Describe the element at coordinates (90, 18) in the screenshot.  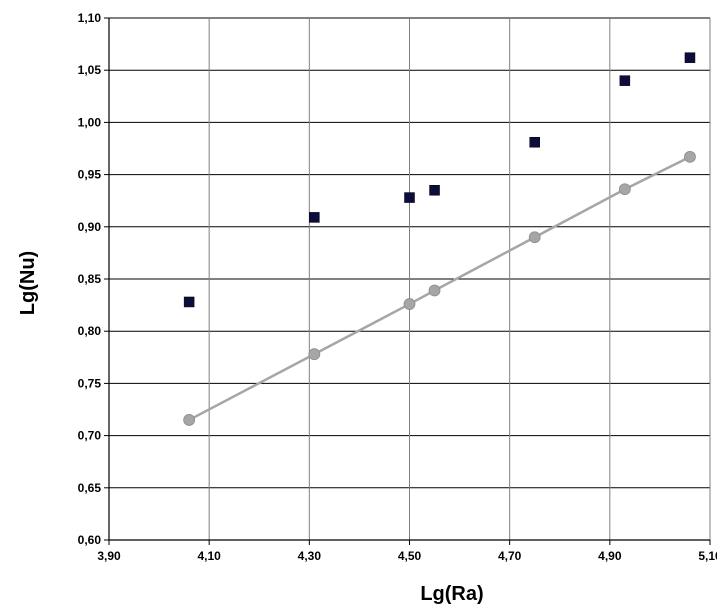
I see `y-tick-label: 1,10` at that location.